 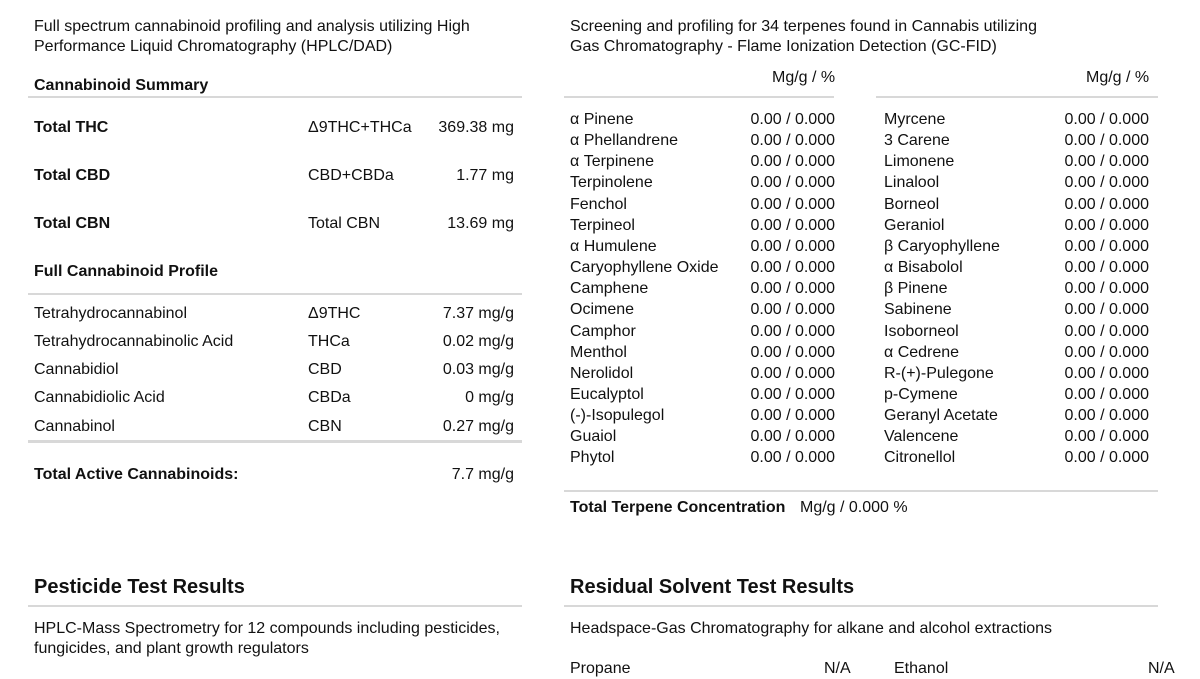 I want to click on terpene-name: α Humulene, so click(x=613, y=246).